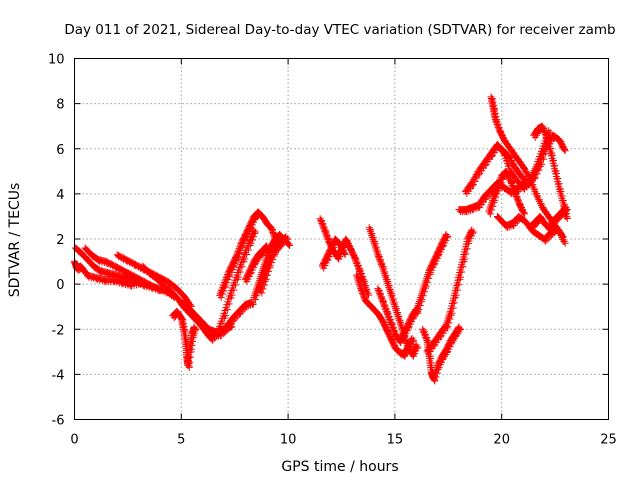  I want to click on x-tick-label: 10, so click(288, 440).